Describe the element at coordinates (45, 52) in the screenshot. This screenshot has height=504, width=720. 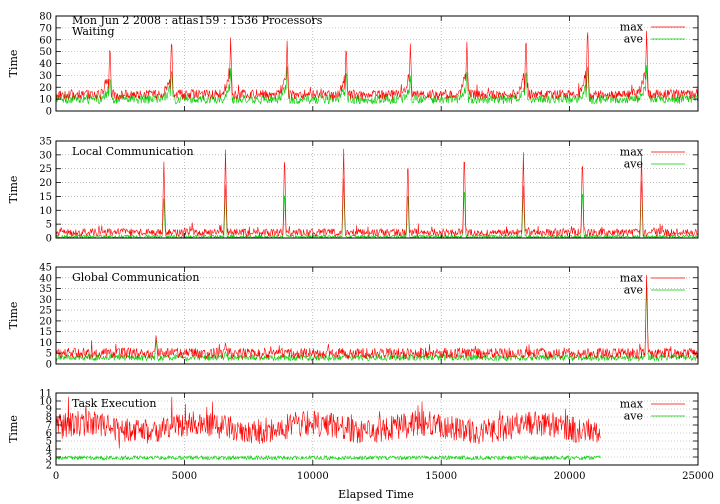
I see `y-tick-label: 50` at that location.